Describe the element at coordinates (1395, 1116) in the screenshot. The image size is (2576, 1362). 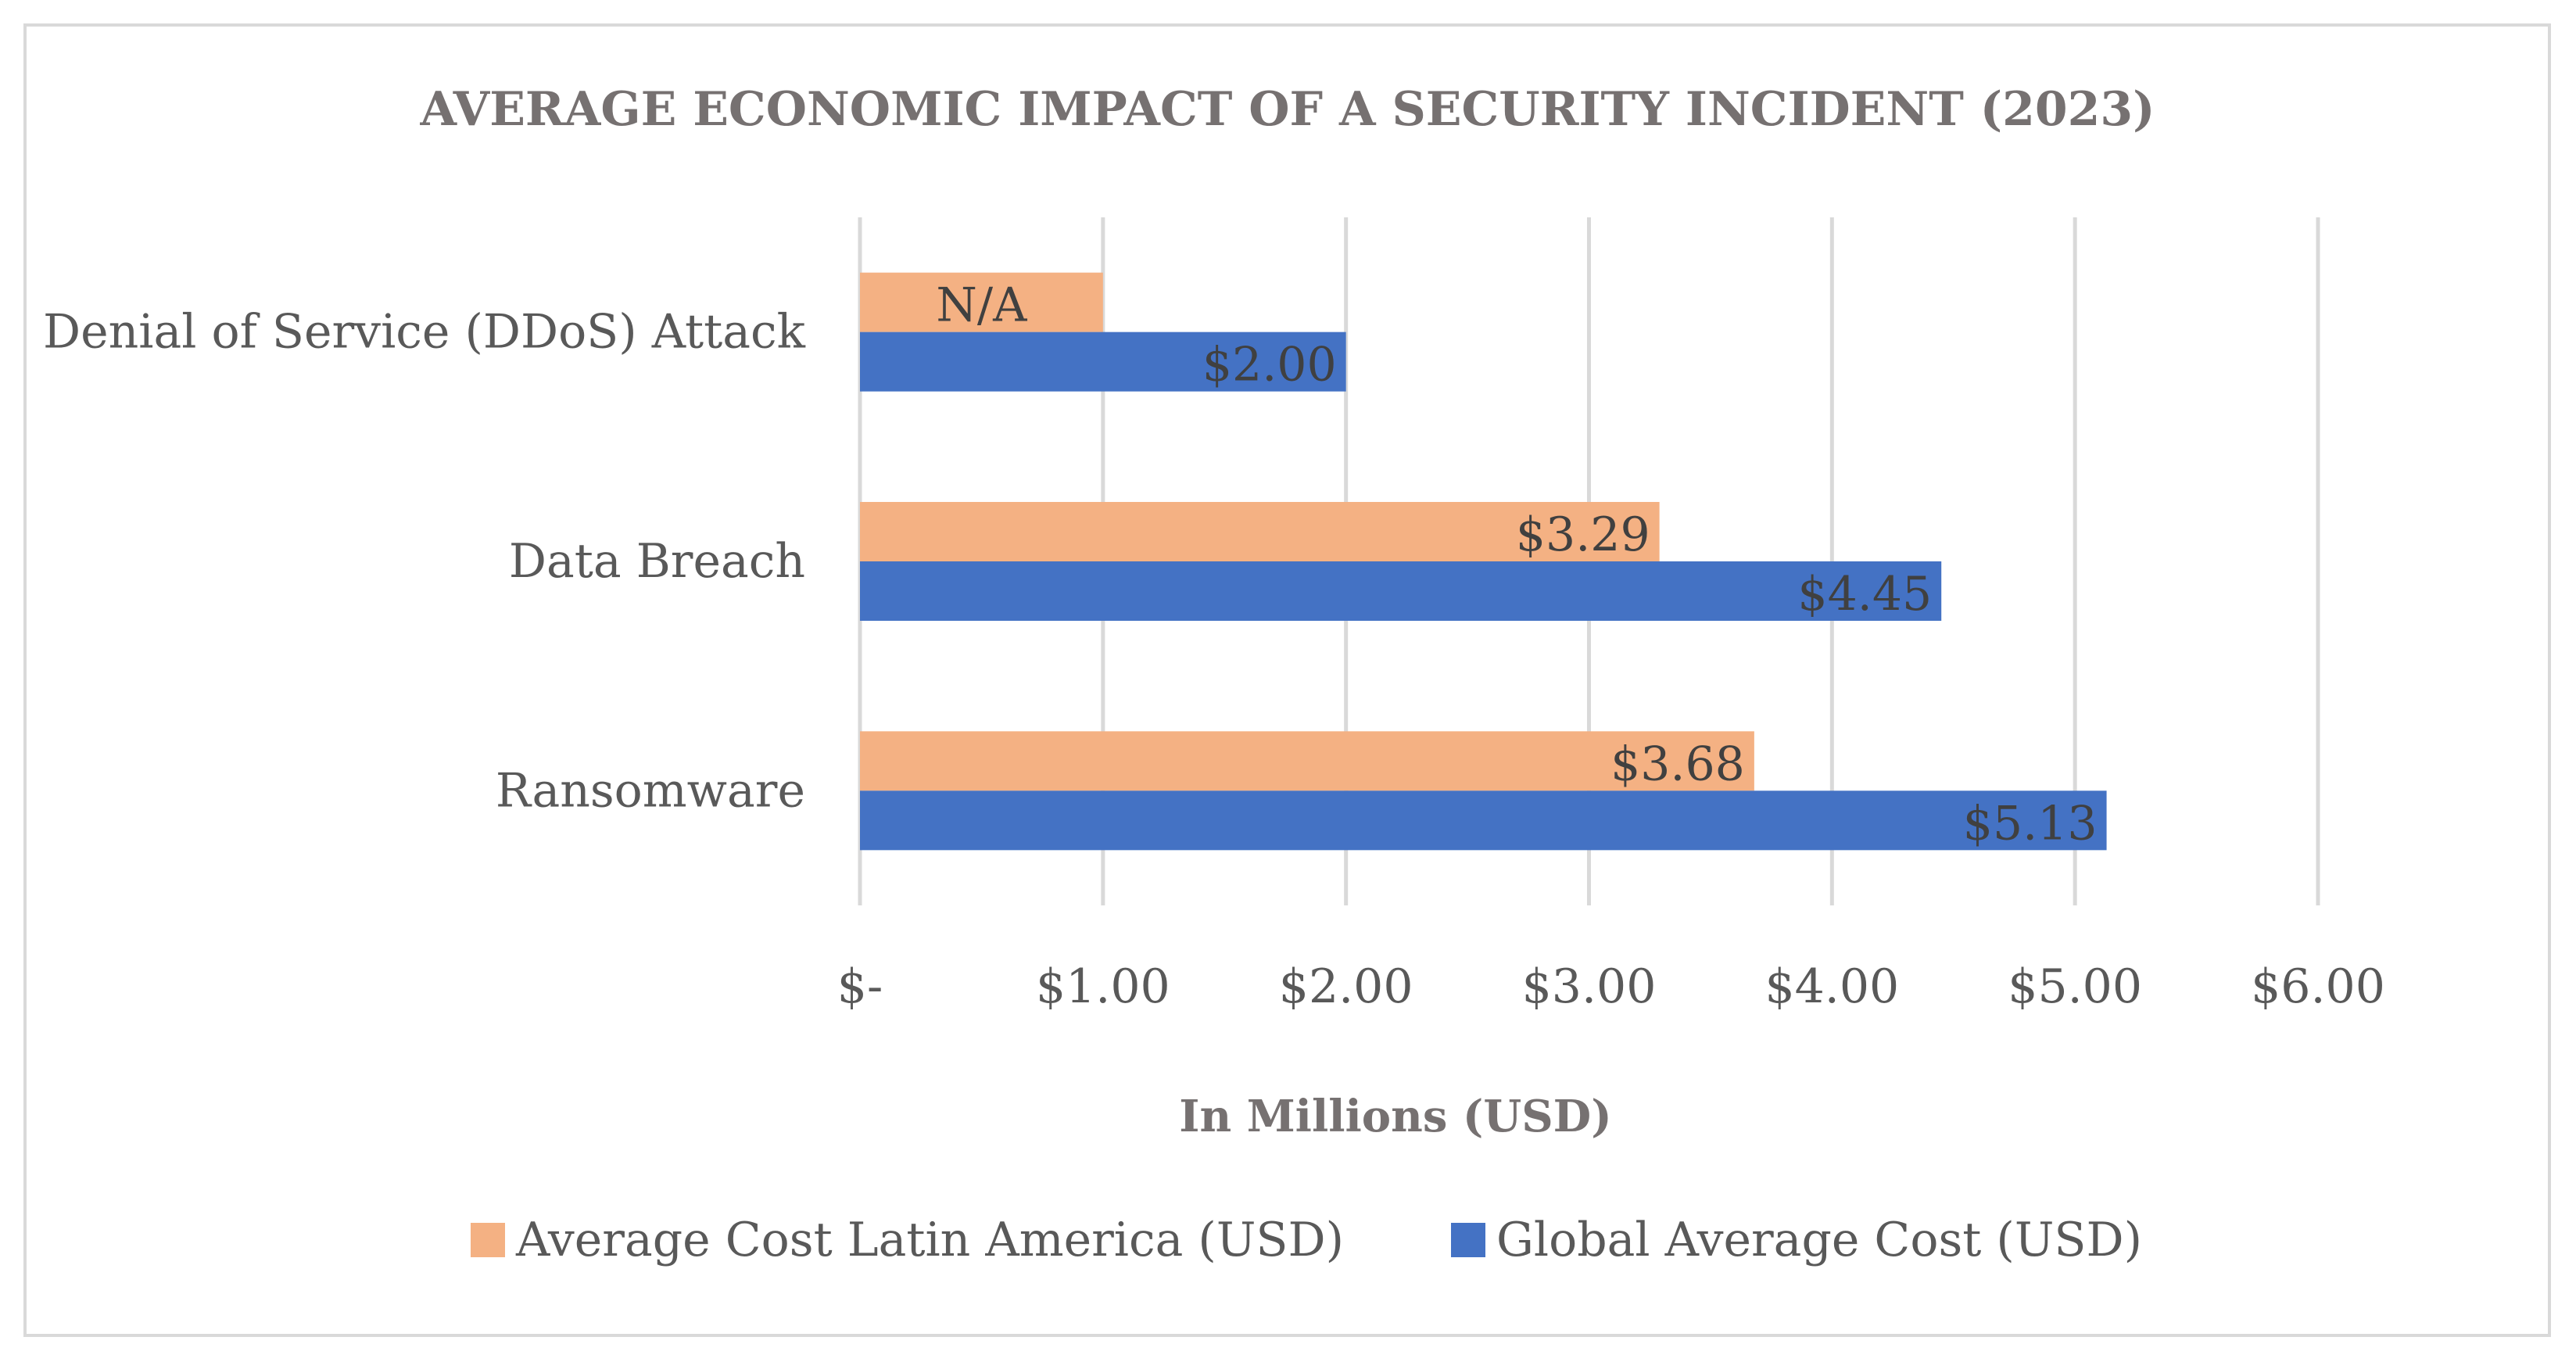
I see `x-axis-title: In Millions (USD)` at that location.